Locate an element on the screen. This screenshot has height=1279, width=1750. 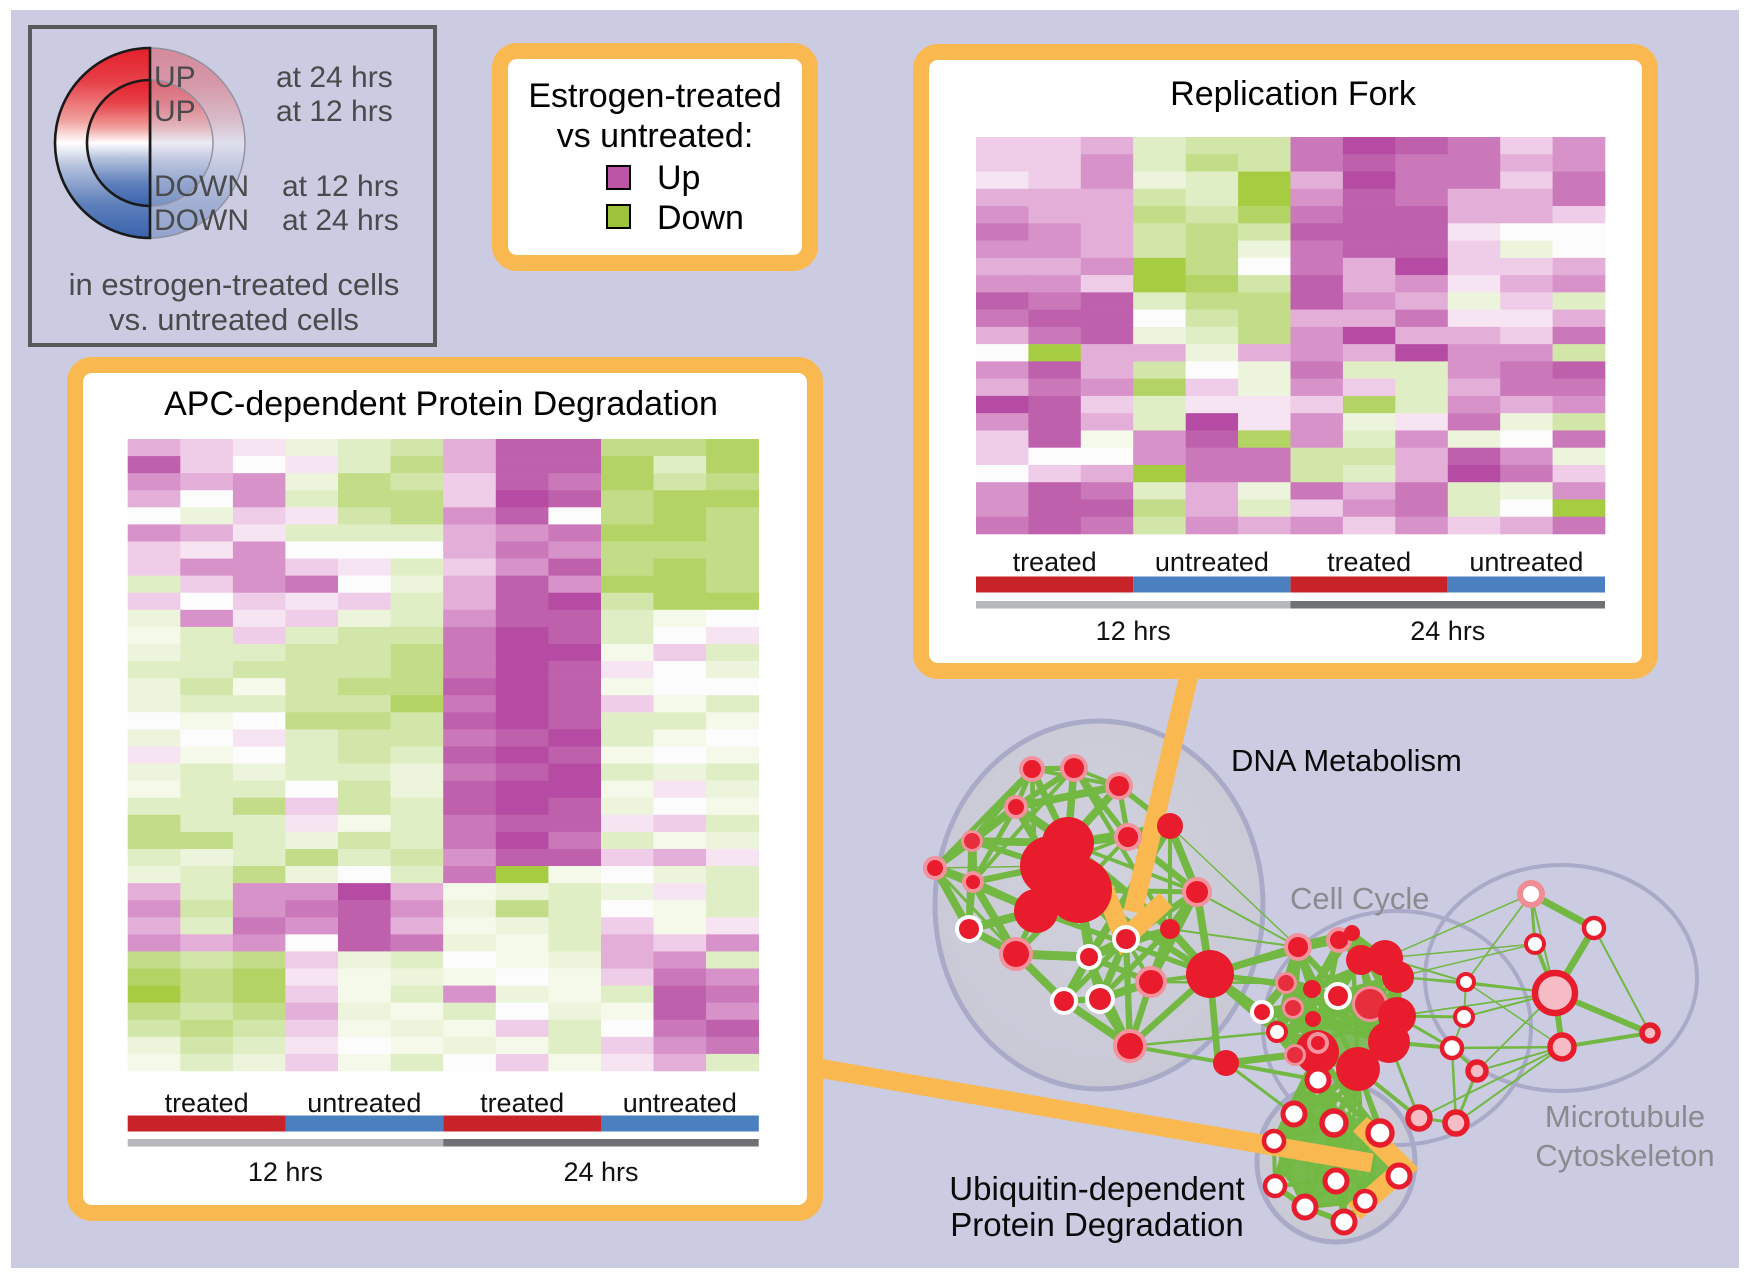
svg-text: Microtubule is located at coordinates (1625, 1116).